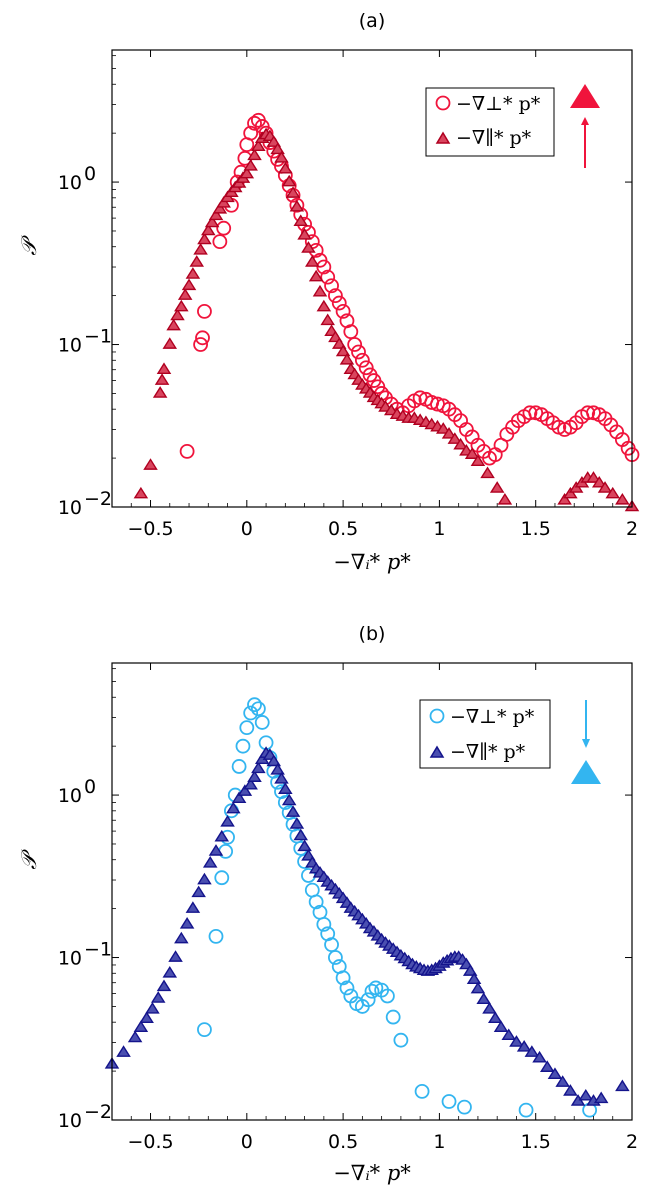 The image size is (655, 1201). Describe the element at coordinates (437, 716) in the screenshot. I see `panel-b-legend-circle-icon` at that location.